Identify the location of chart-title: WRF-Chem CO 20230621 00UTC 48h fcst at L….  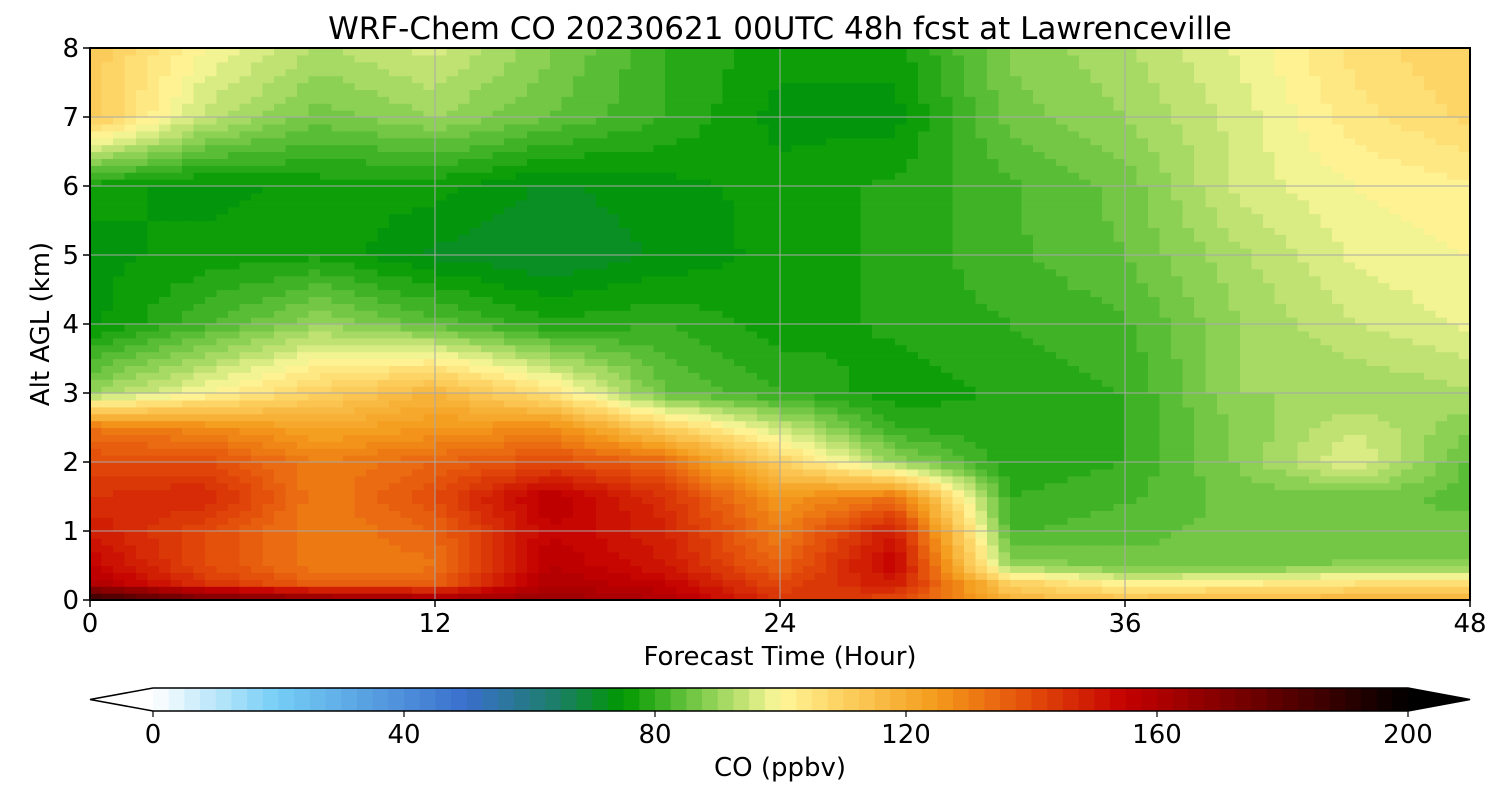
(780, 29).